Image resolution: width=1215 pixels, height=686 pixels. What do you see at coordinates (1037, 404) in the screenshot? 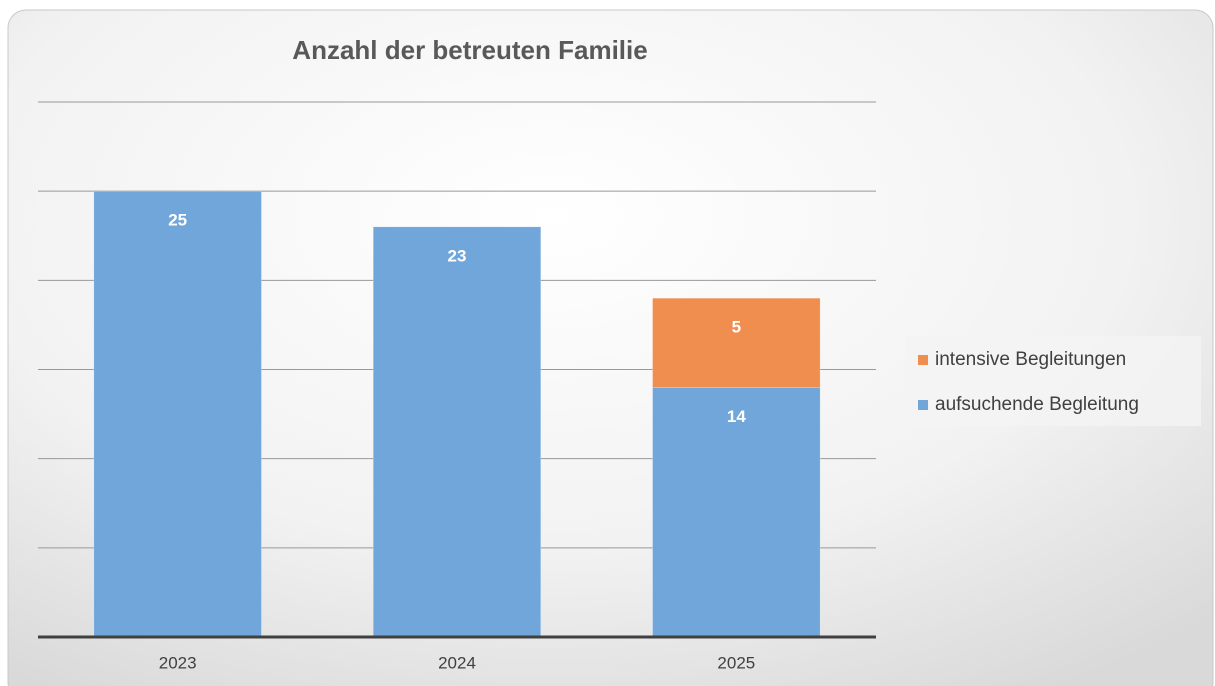
I see `legend-label: aufsuchende Begleitung` at bounding box center [1037, 404].